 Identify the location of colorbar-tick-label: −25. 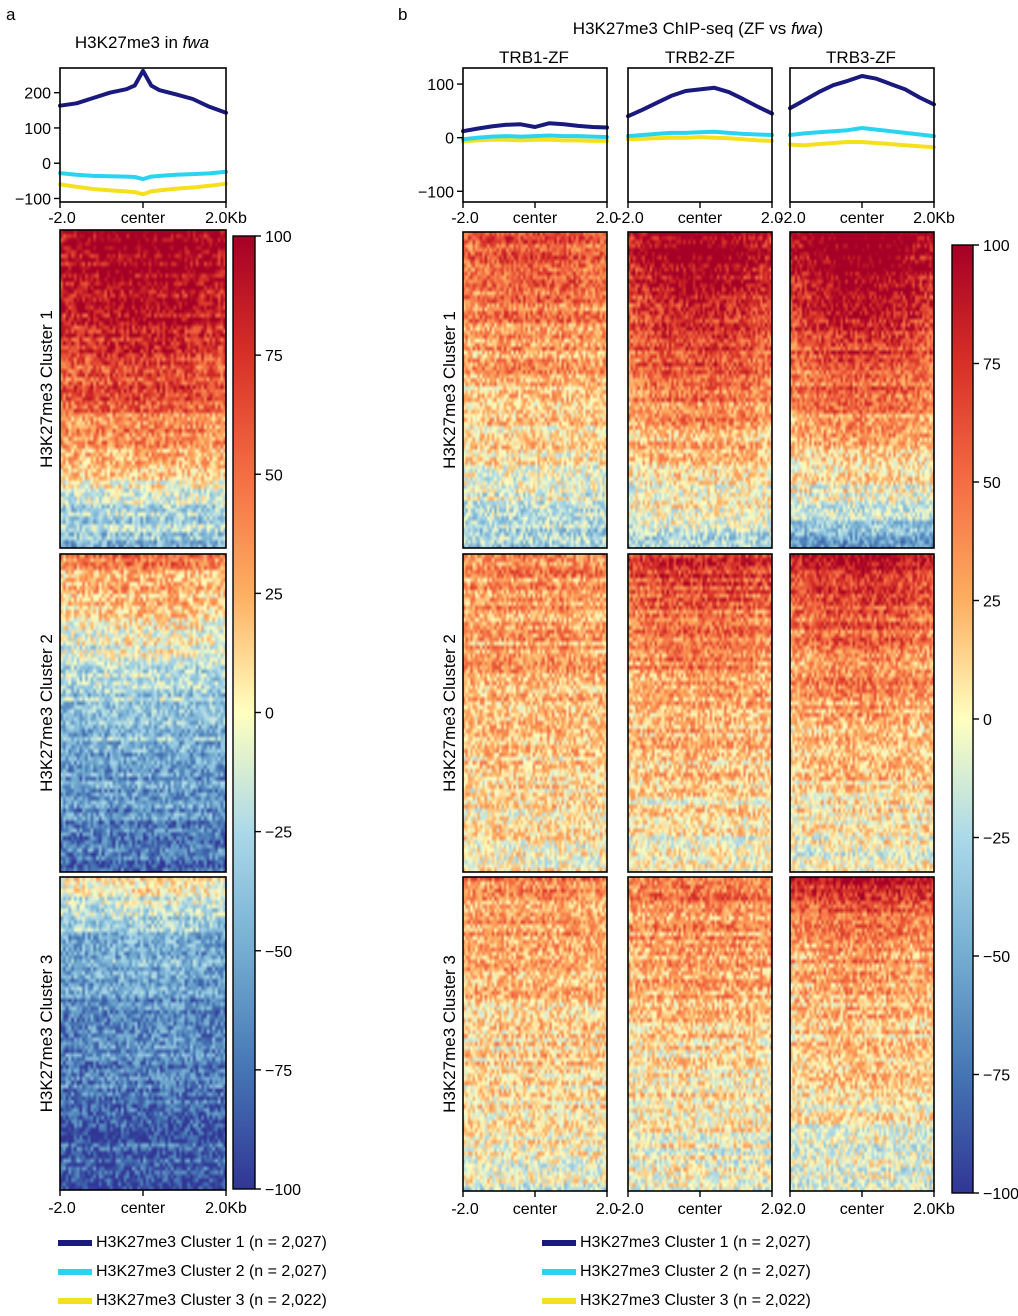
(996, 839).